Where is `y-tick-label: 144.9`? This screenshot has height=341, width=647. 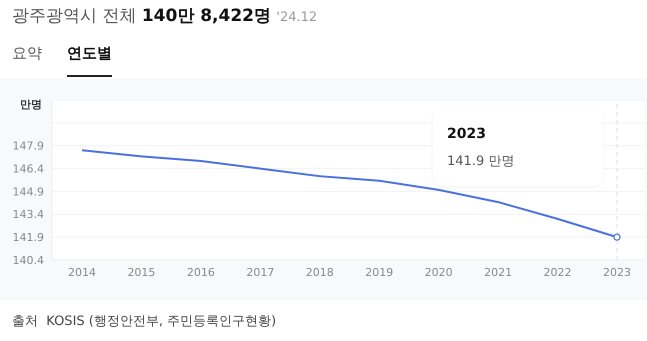 y-tick-label: 144.9 is located at coordinates (28, 191).